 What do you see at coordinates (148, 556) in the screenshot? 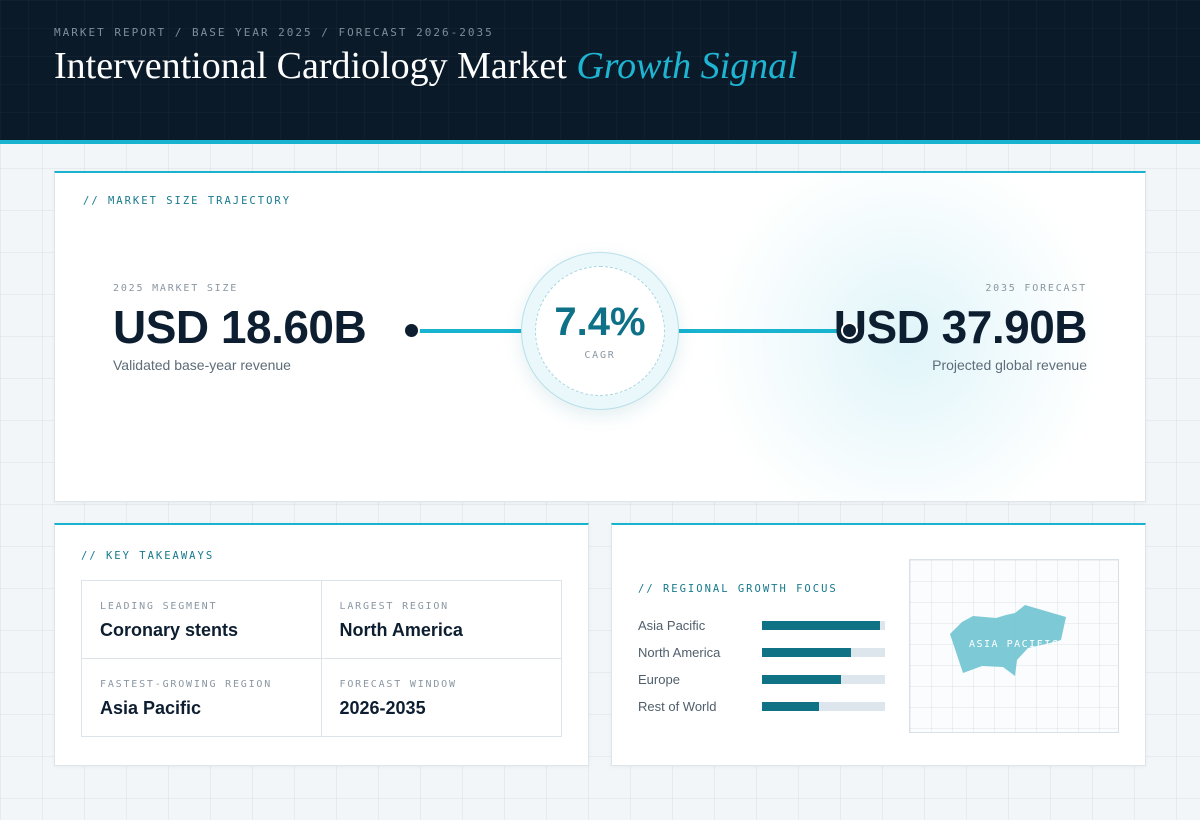
I see `takeaways-section-label: // KEY TAKEAWAYS` at bounding box center [148, 556].